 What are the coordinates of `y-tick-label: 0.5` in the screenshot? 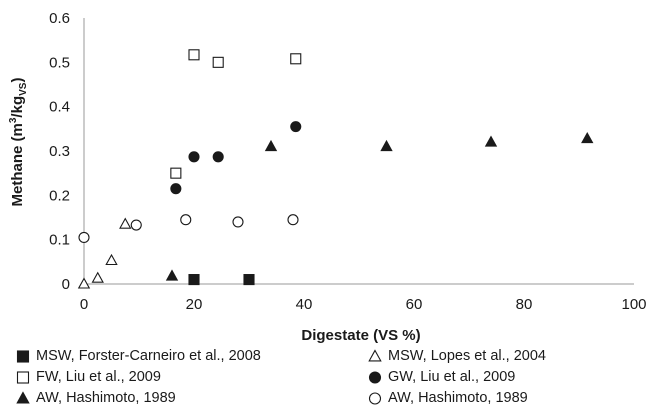 It's located at (59, 62).